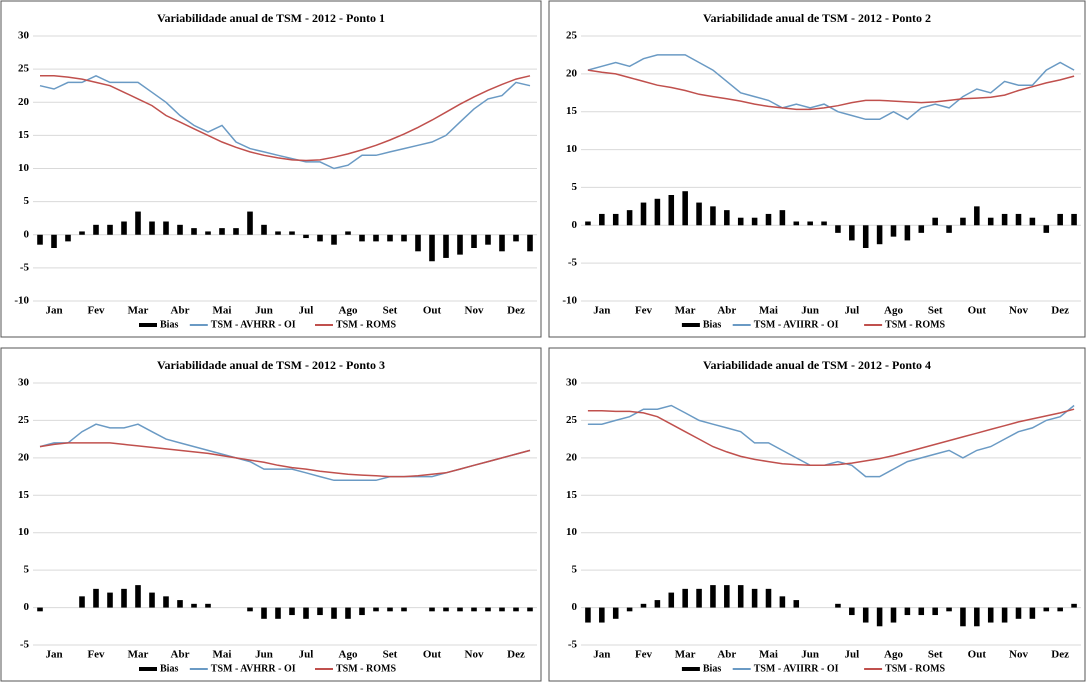 Image resolution: width=1086 pixels, height=682 pixels. What do you see at coordinates (572, 36) in the screenshot?
I see `y-tick-label: 25` at bounding box center [572, 36].